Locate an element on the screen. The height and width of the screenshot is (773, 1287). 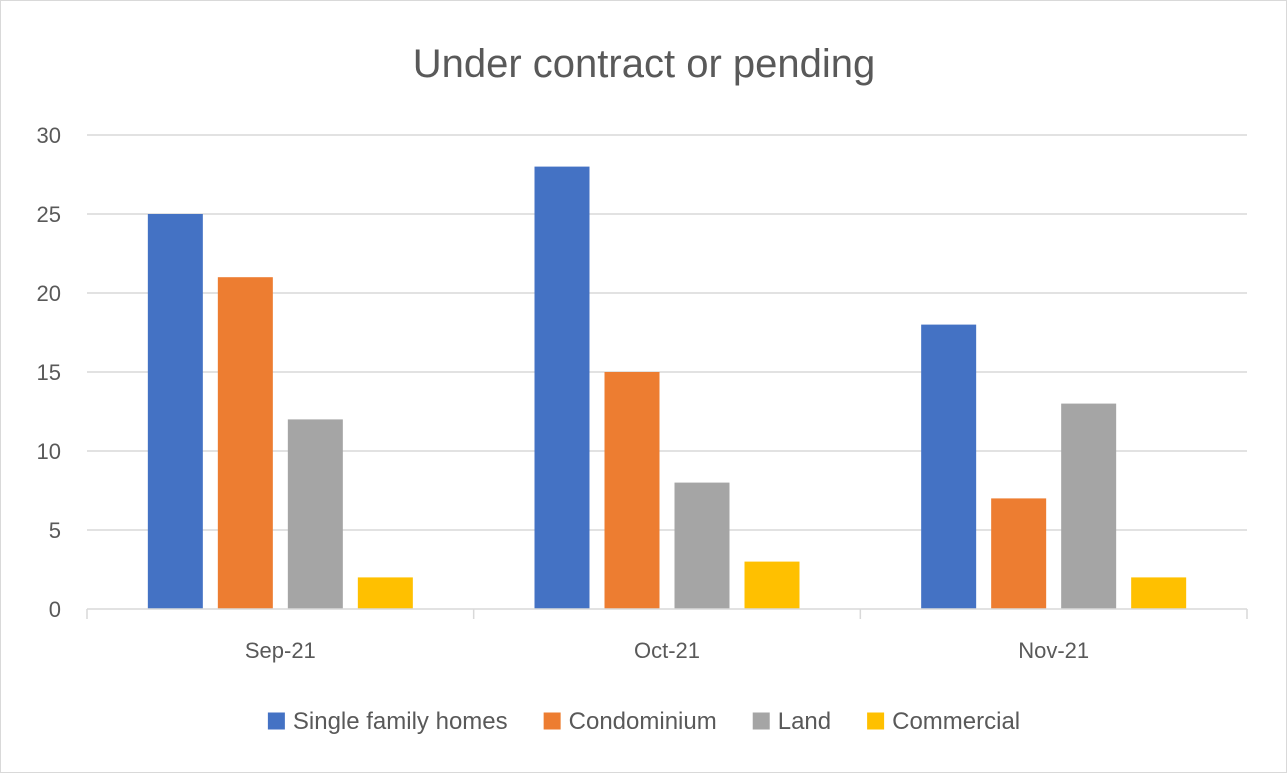
y-axis: 0 5 10 15 20 25 30 is located at coordinates (49, 372).